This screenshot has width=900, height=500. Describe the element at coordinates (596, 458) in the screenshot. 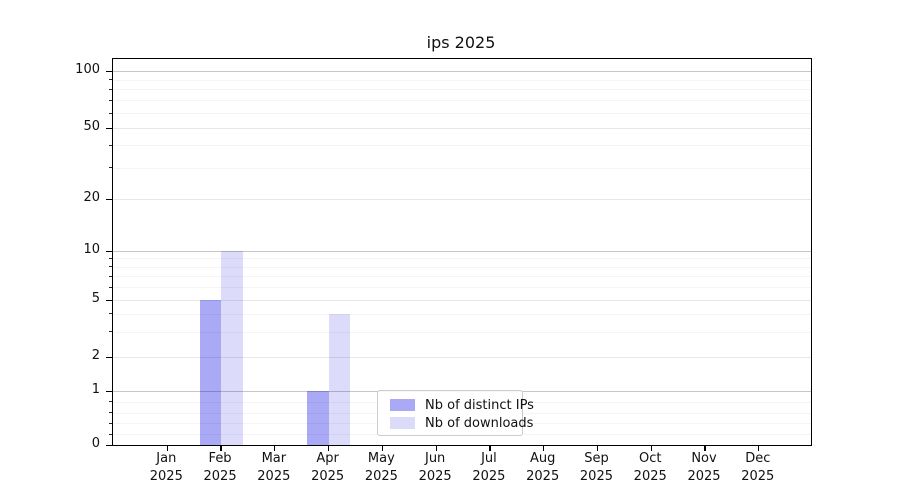

I see `x-tick-label-month: Sep` at that location.